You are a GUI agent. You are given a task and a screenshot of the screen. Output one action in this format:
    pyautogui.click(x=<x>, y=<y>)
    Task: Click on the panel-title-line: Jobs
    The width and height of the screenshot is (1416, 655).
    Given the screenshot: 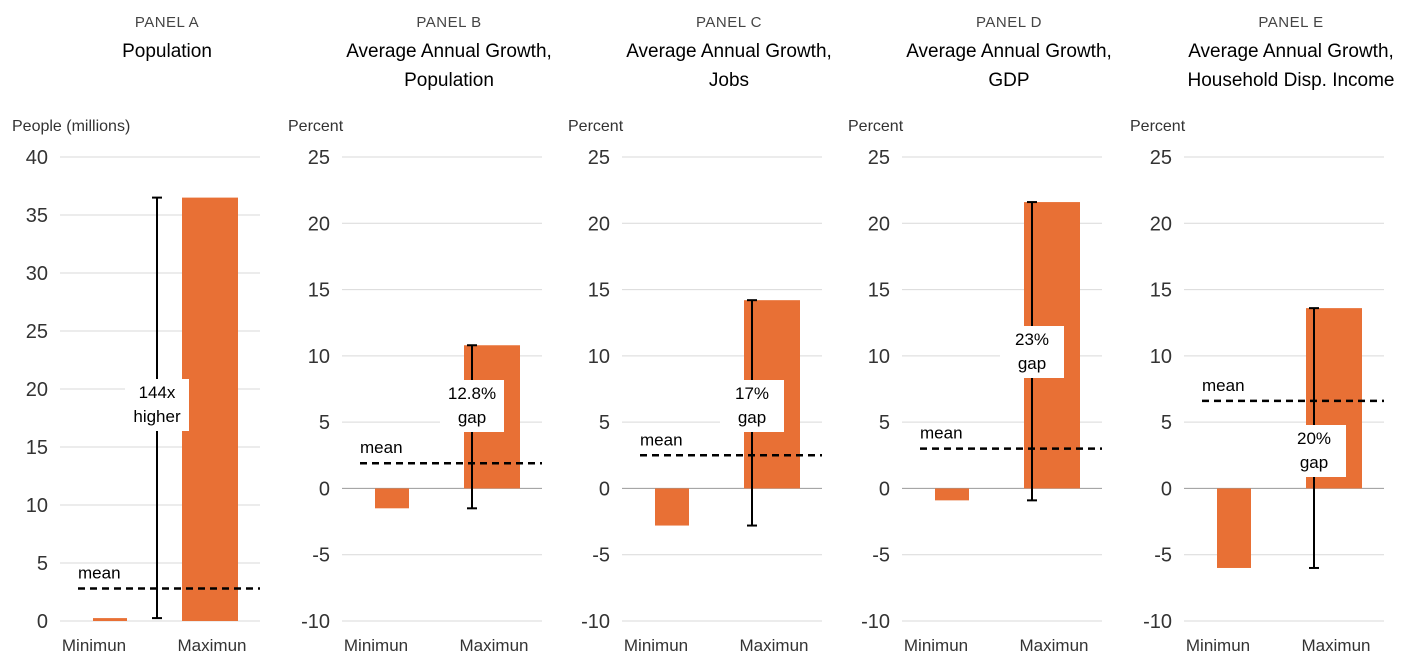 What is the action you would take?
    pyautogui.click(x=729, y=80)
    